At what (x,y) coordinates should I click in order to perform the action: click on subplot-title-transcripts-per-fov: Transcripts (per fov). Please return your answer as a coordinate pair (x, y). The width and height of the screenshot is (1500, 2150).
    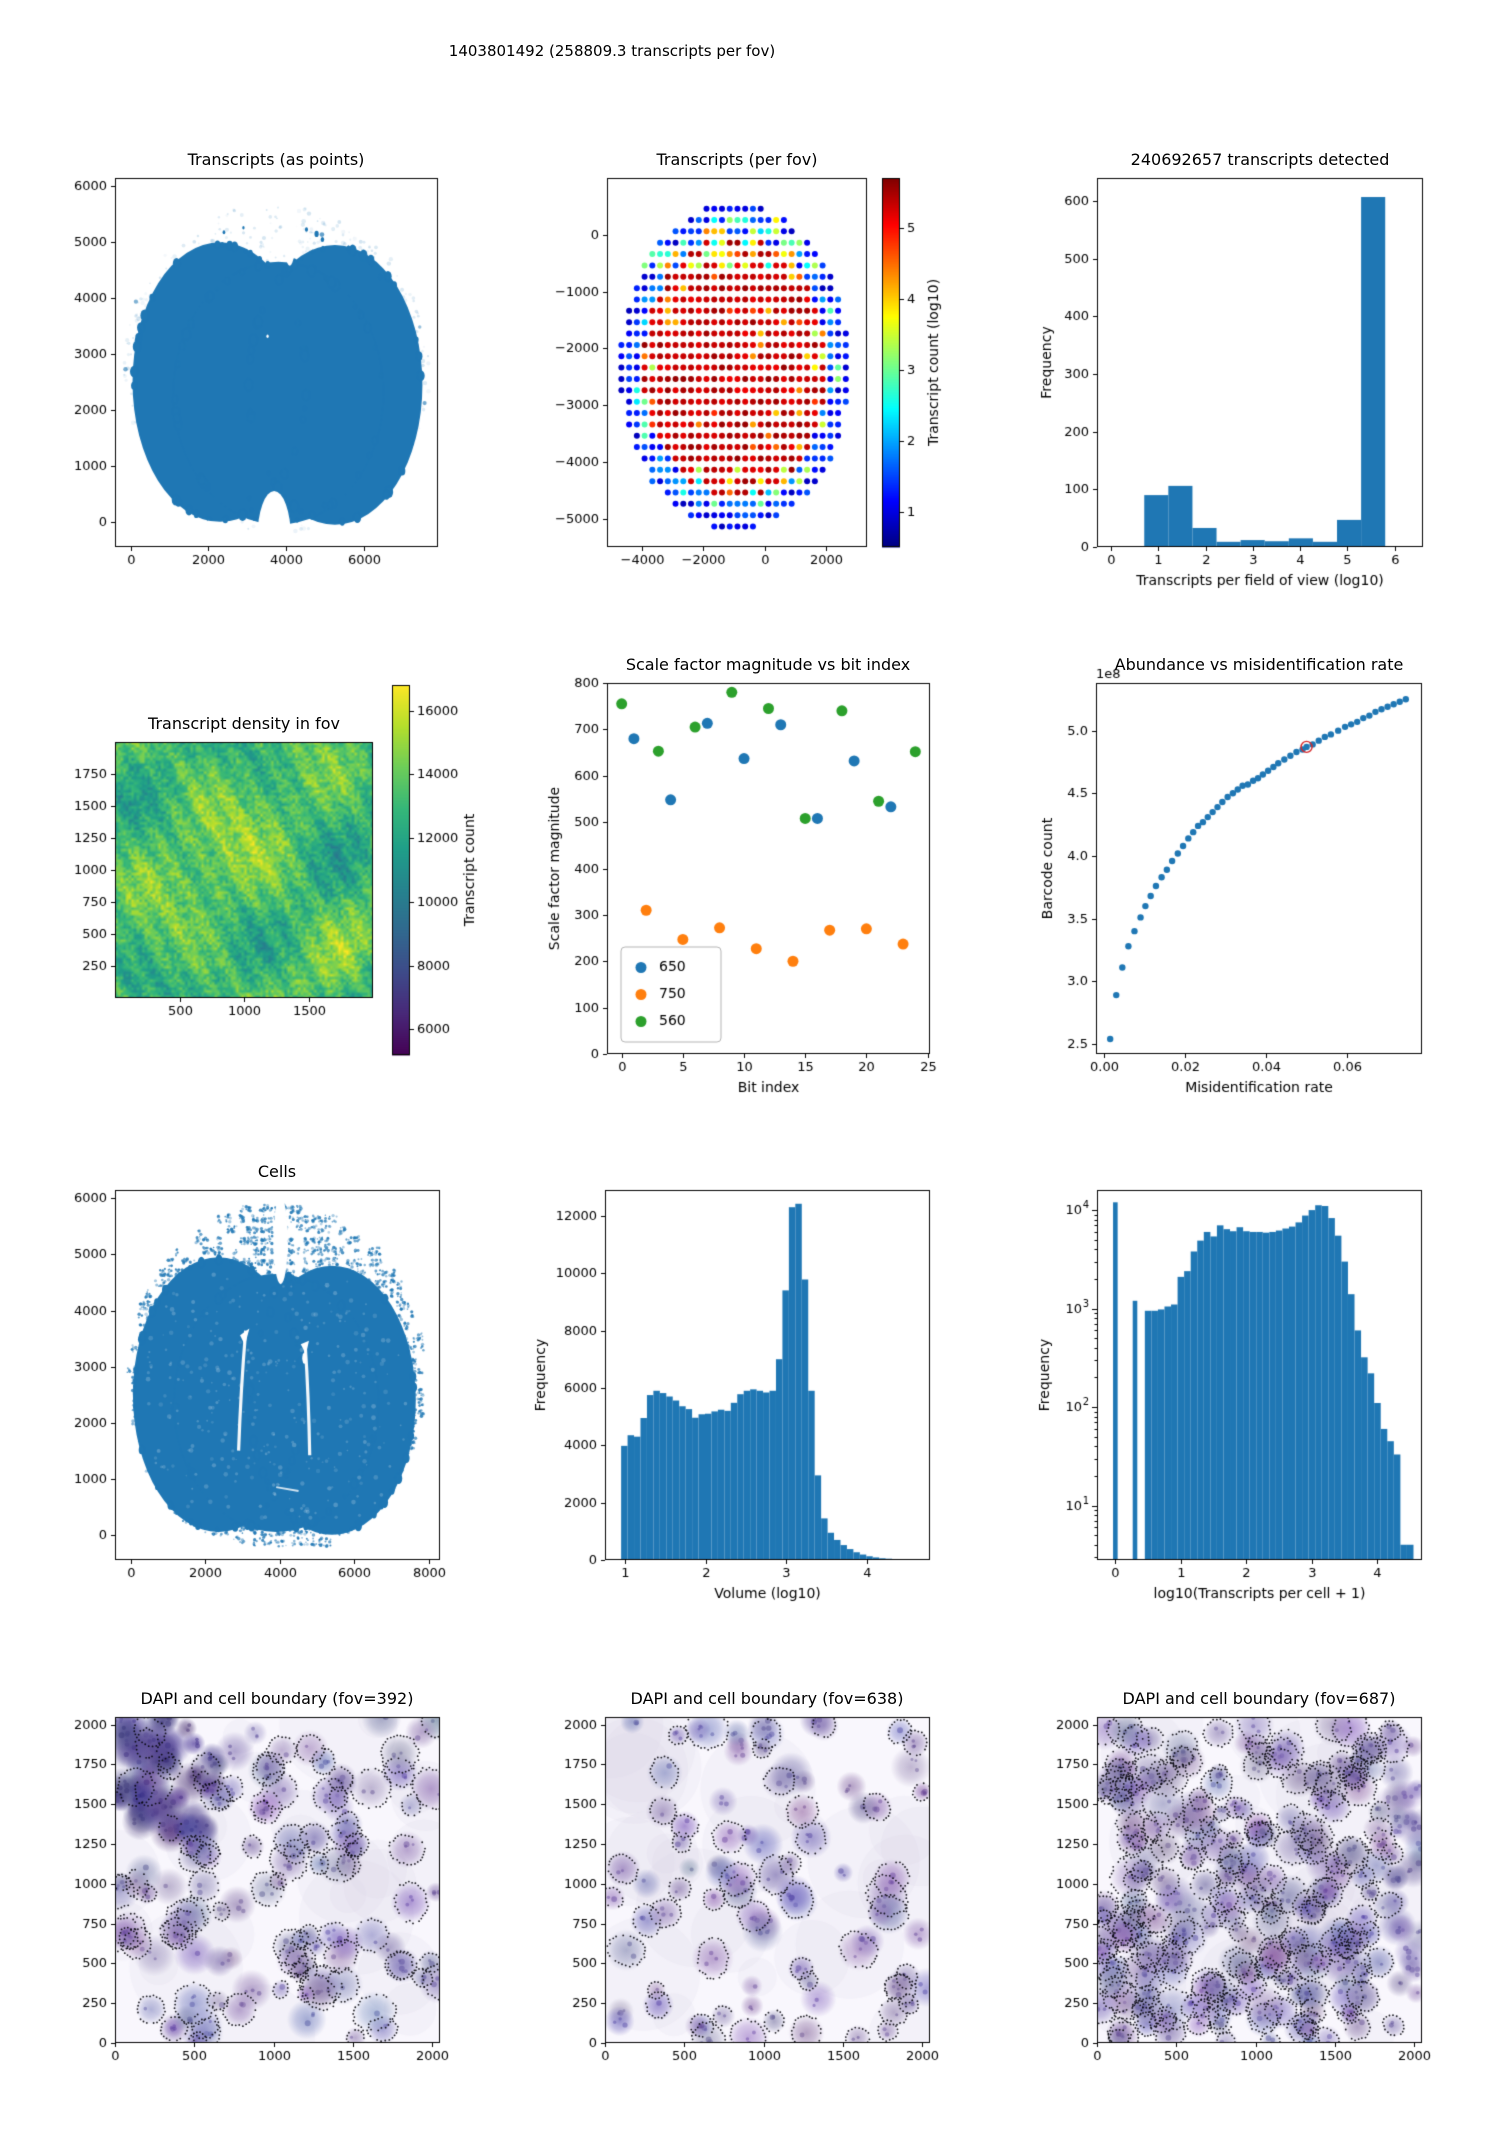
    Looking at the image, I should click on (737, 159).